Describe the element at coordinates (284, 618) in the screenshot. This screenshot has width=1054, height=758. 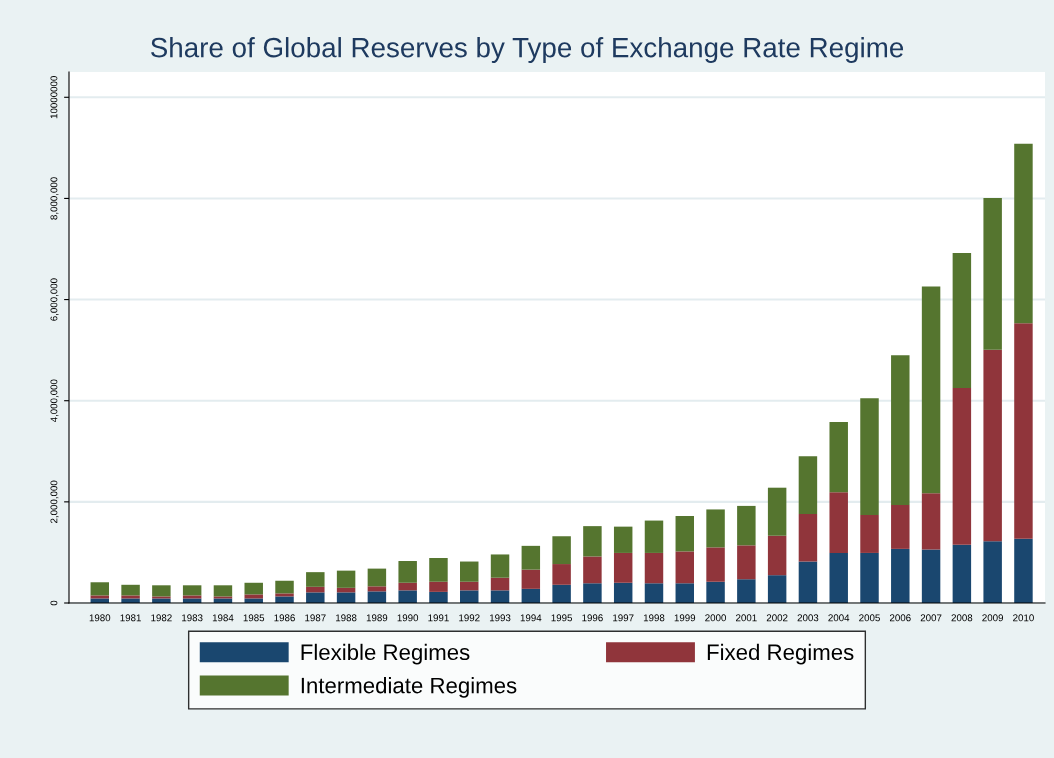
I see `x-tick-label: 1986` at that location.